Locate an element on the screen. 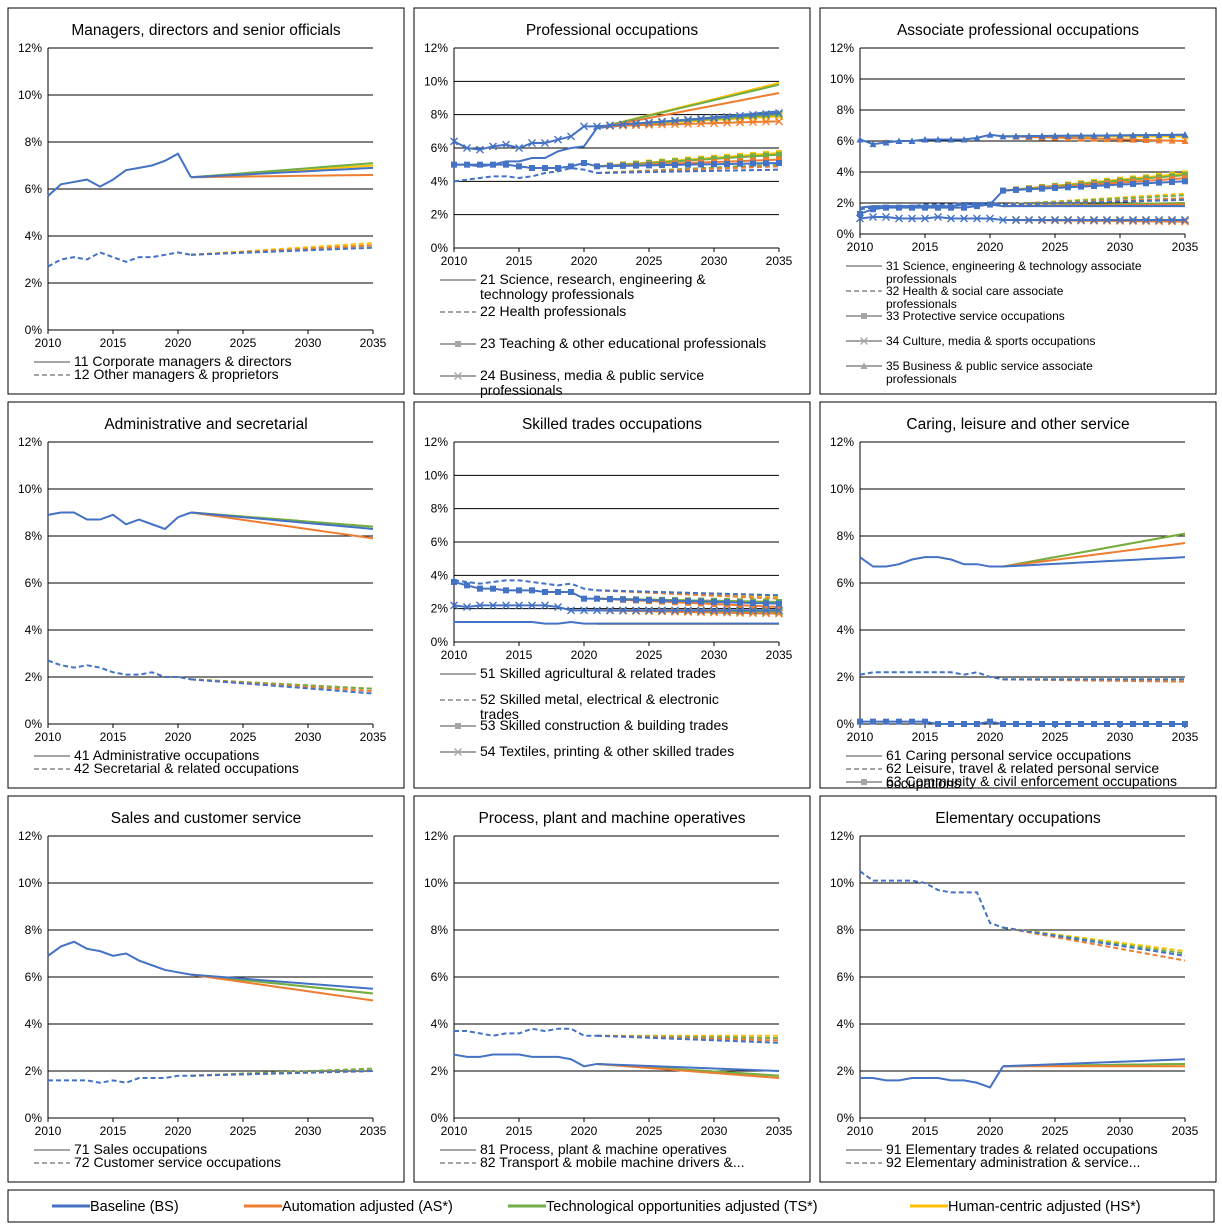 This screenshot has height=1227, width=1222. series-legend-item: 42 Secretarial & related occupations is located at coordinates (166, 768).